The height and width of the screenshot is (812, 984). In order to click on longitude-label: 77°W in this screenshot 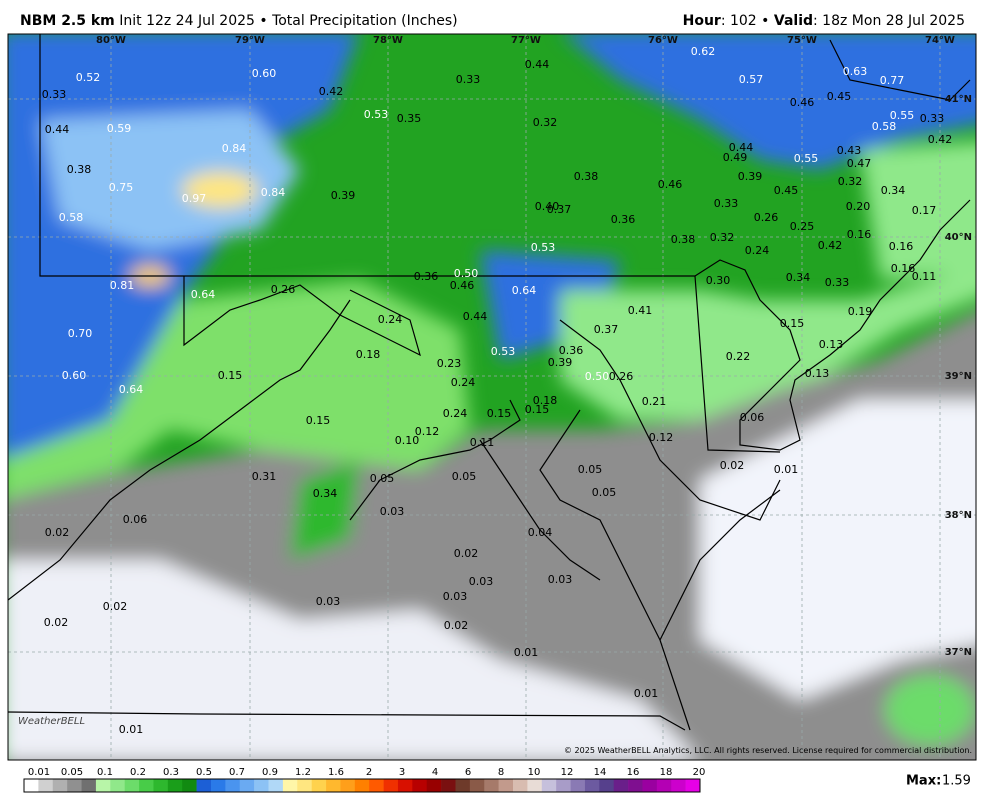, I will do `click(526, 40)`.